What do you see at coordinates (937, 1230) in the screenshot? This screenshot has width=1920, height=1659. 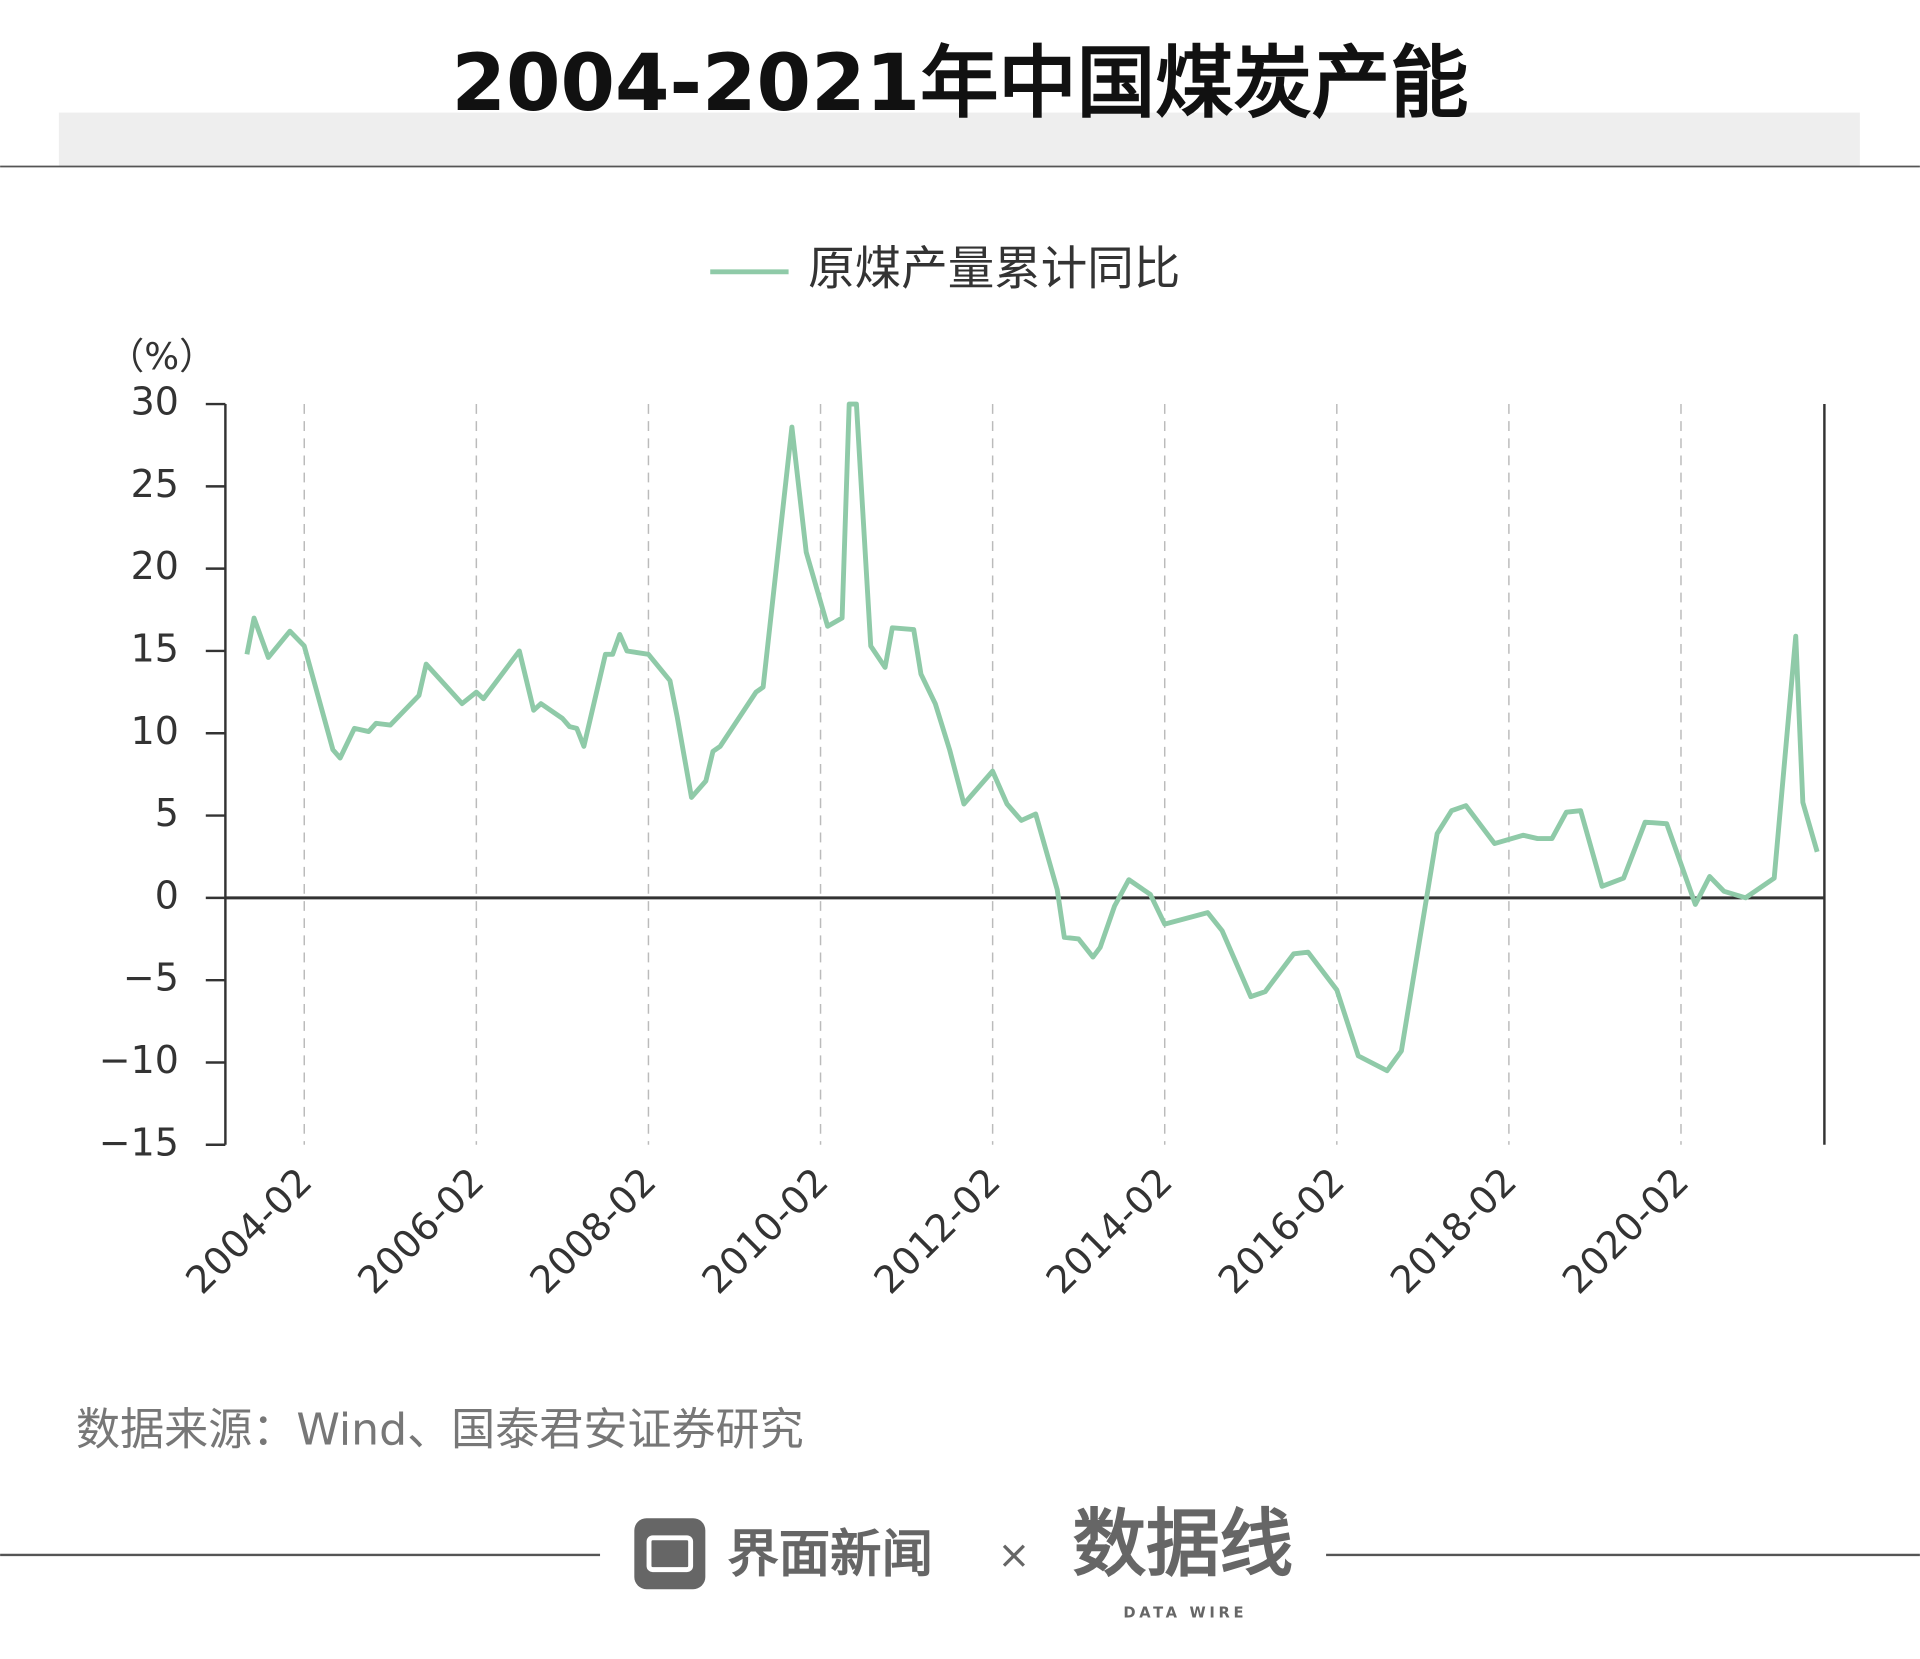 I see `x-tick-label: 2012-02` at bounding box center [937, 1230].